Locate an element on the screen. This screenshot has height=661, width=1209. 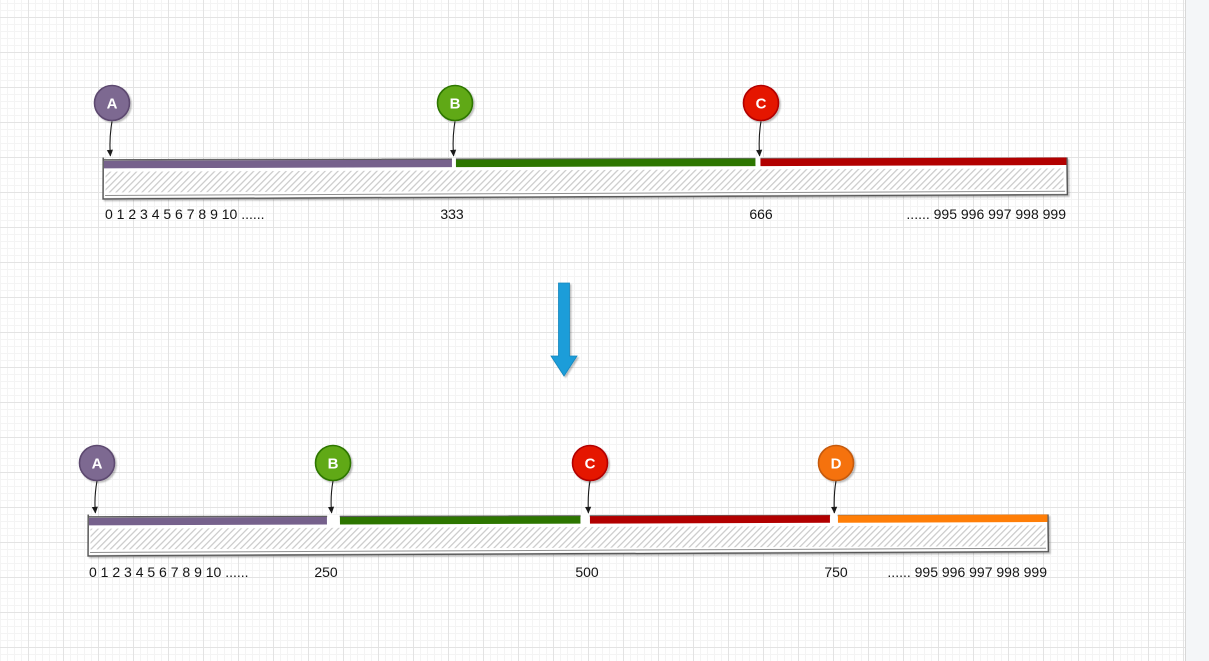
bottom-marker-b: B is located at coordinates (333, 463).